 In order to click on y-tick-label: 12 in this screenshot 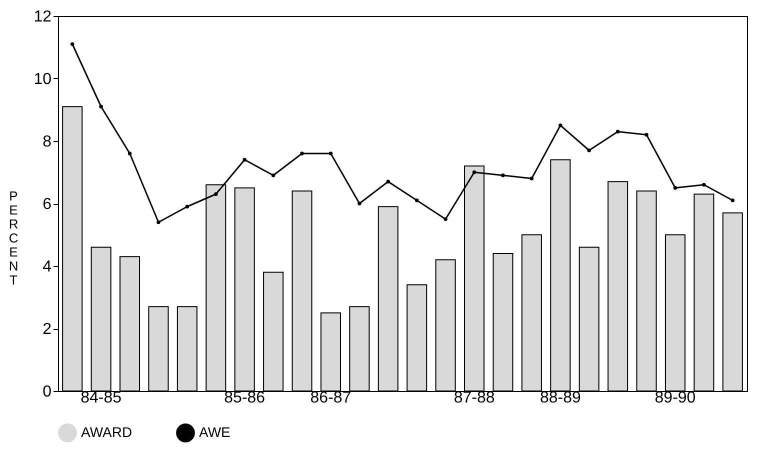, I will do `click(43, 17)`.